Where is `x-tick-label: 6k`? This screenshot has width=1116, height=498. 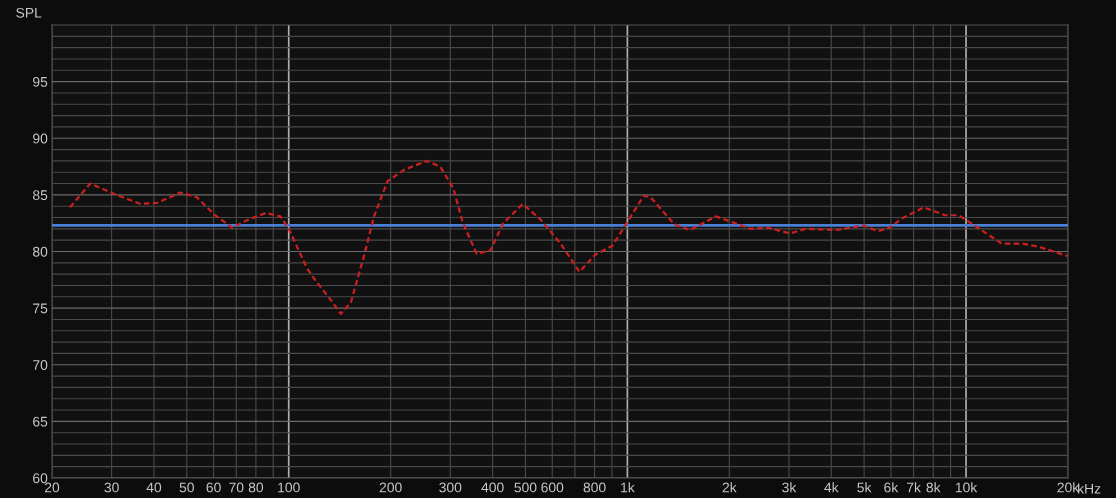
x-tick-label: 6k is located at coordinates (891, 487).